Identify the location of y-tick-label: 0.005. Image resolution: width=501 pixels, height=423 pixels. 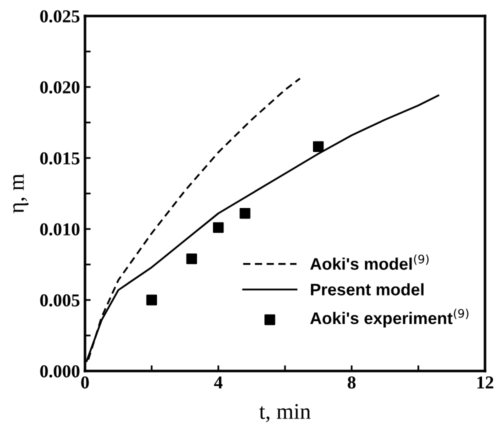
(60, 300).